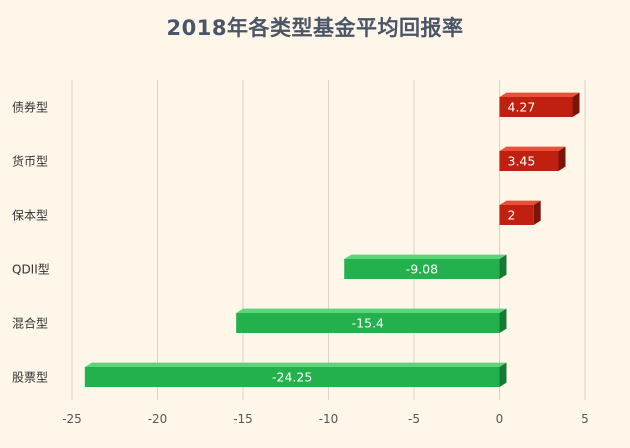  Describe the element at coordinates (414, 419) in the screenshot. I see `x-tick-label: -5` at that location.